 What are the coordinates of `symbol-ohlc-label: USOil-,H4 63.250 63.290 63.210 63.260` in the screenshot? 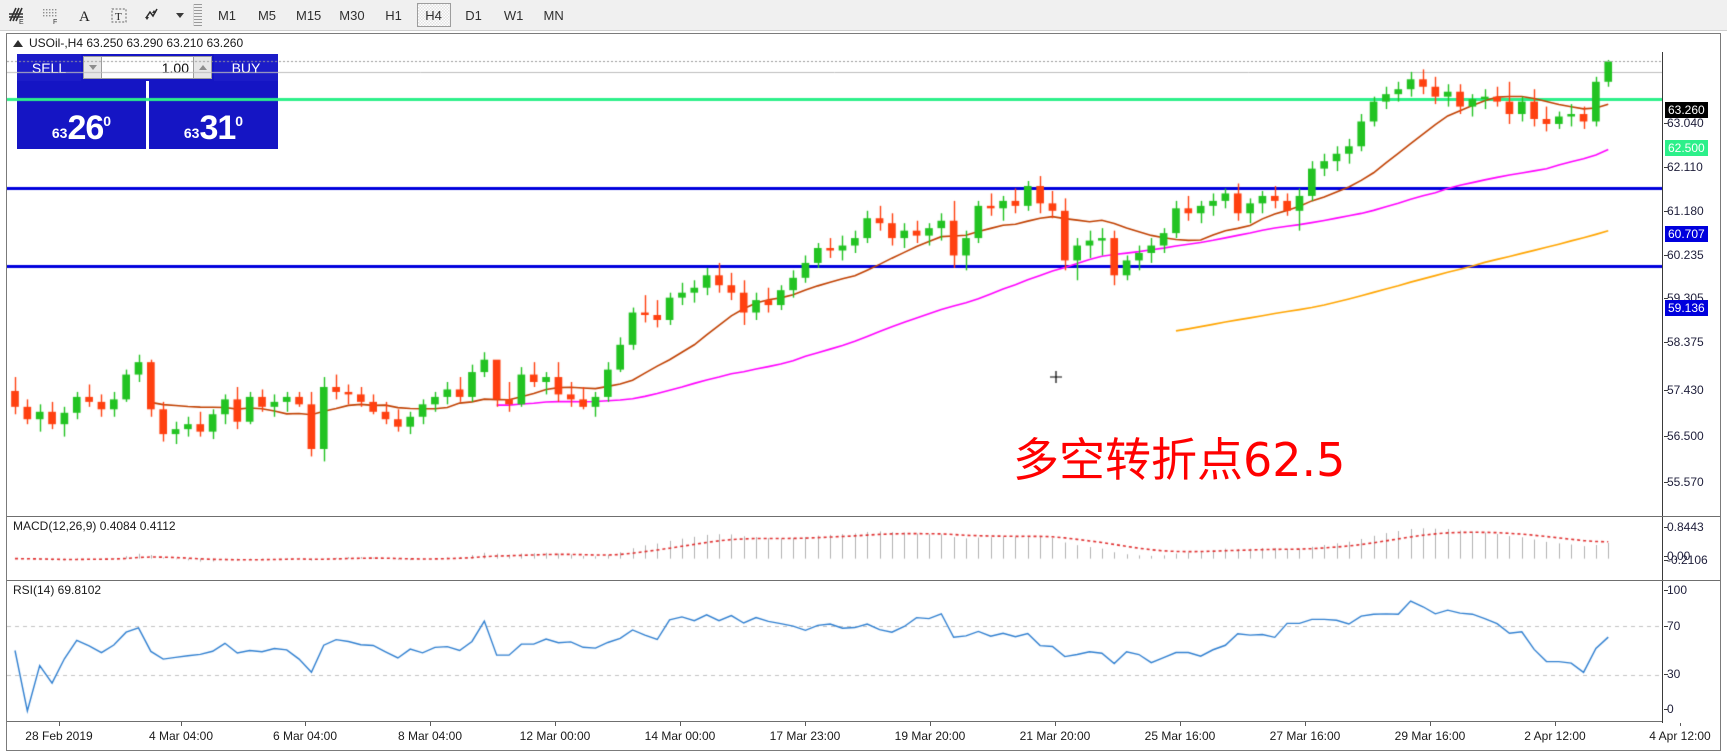 It's located at (136, 43).